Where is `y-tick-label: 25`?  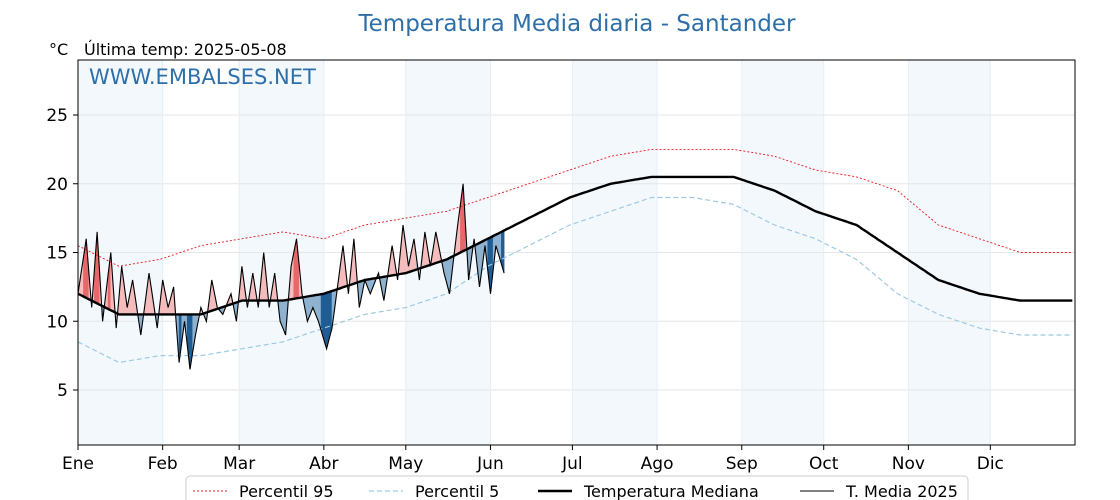
y-tick-label: 25 is located at coordinates (57, 116).